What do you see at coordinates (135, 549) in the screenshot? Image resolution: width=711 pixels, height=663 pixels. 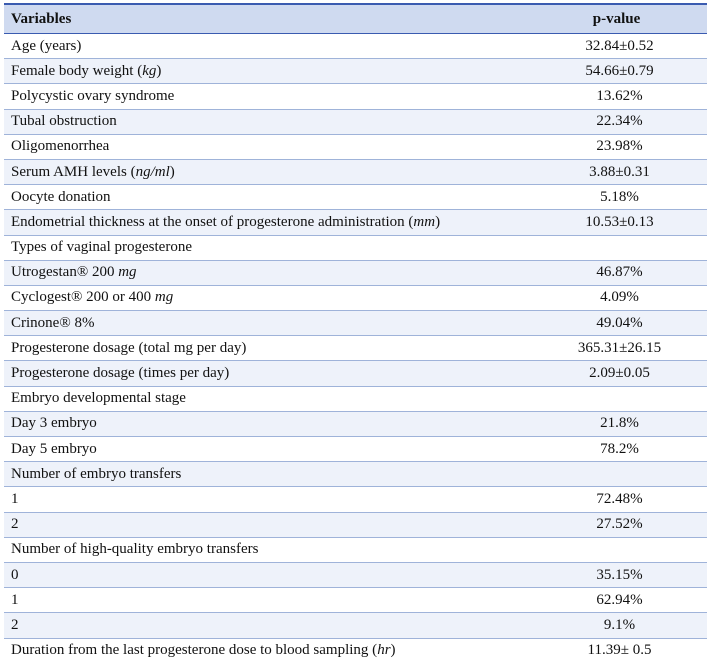 I see `variable-text: Number of high-quality embryo transfers` at bounding box center [135, 549].